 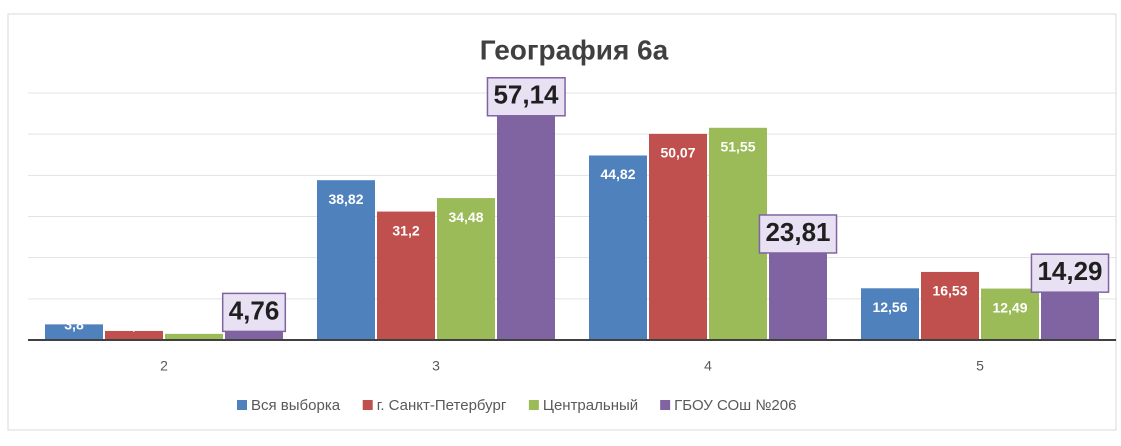 I want to click on value-label-text: 14,29, so click(x=1069, y=271).